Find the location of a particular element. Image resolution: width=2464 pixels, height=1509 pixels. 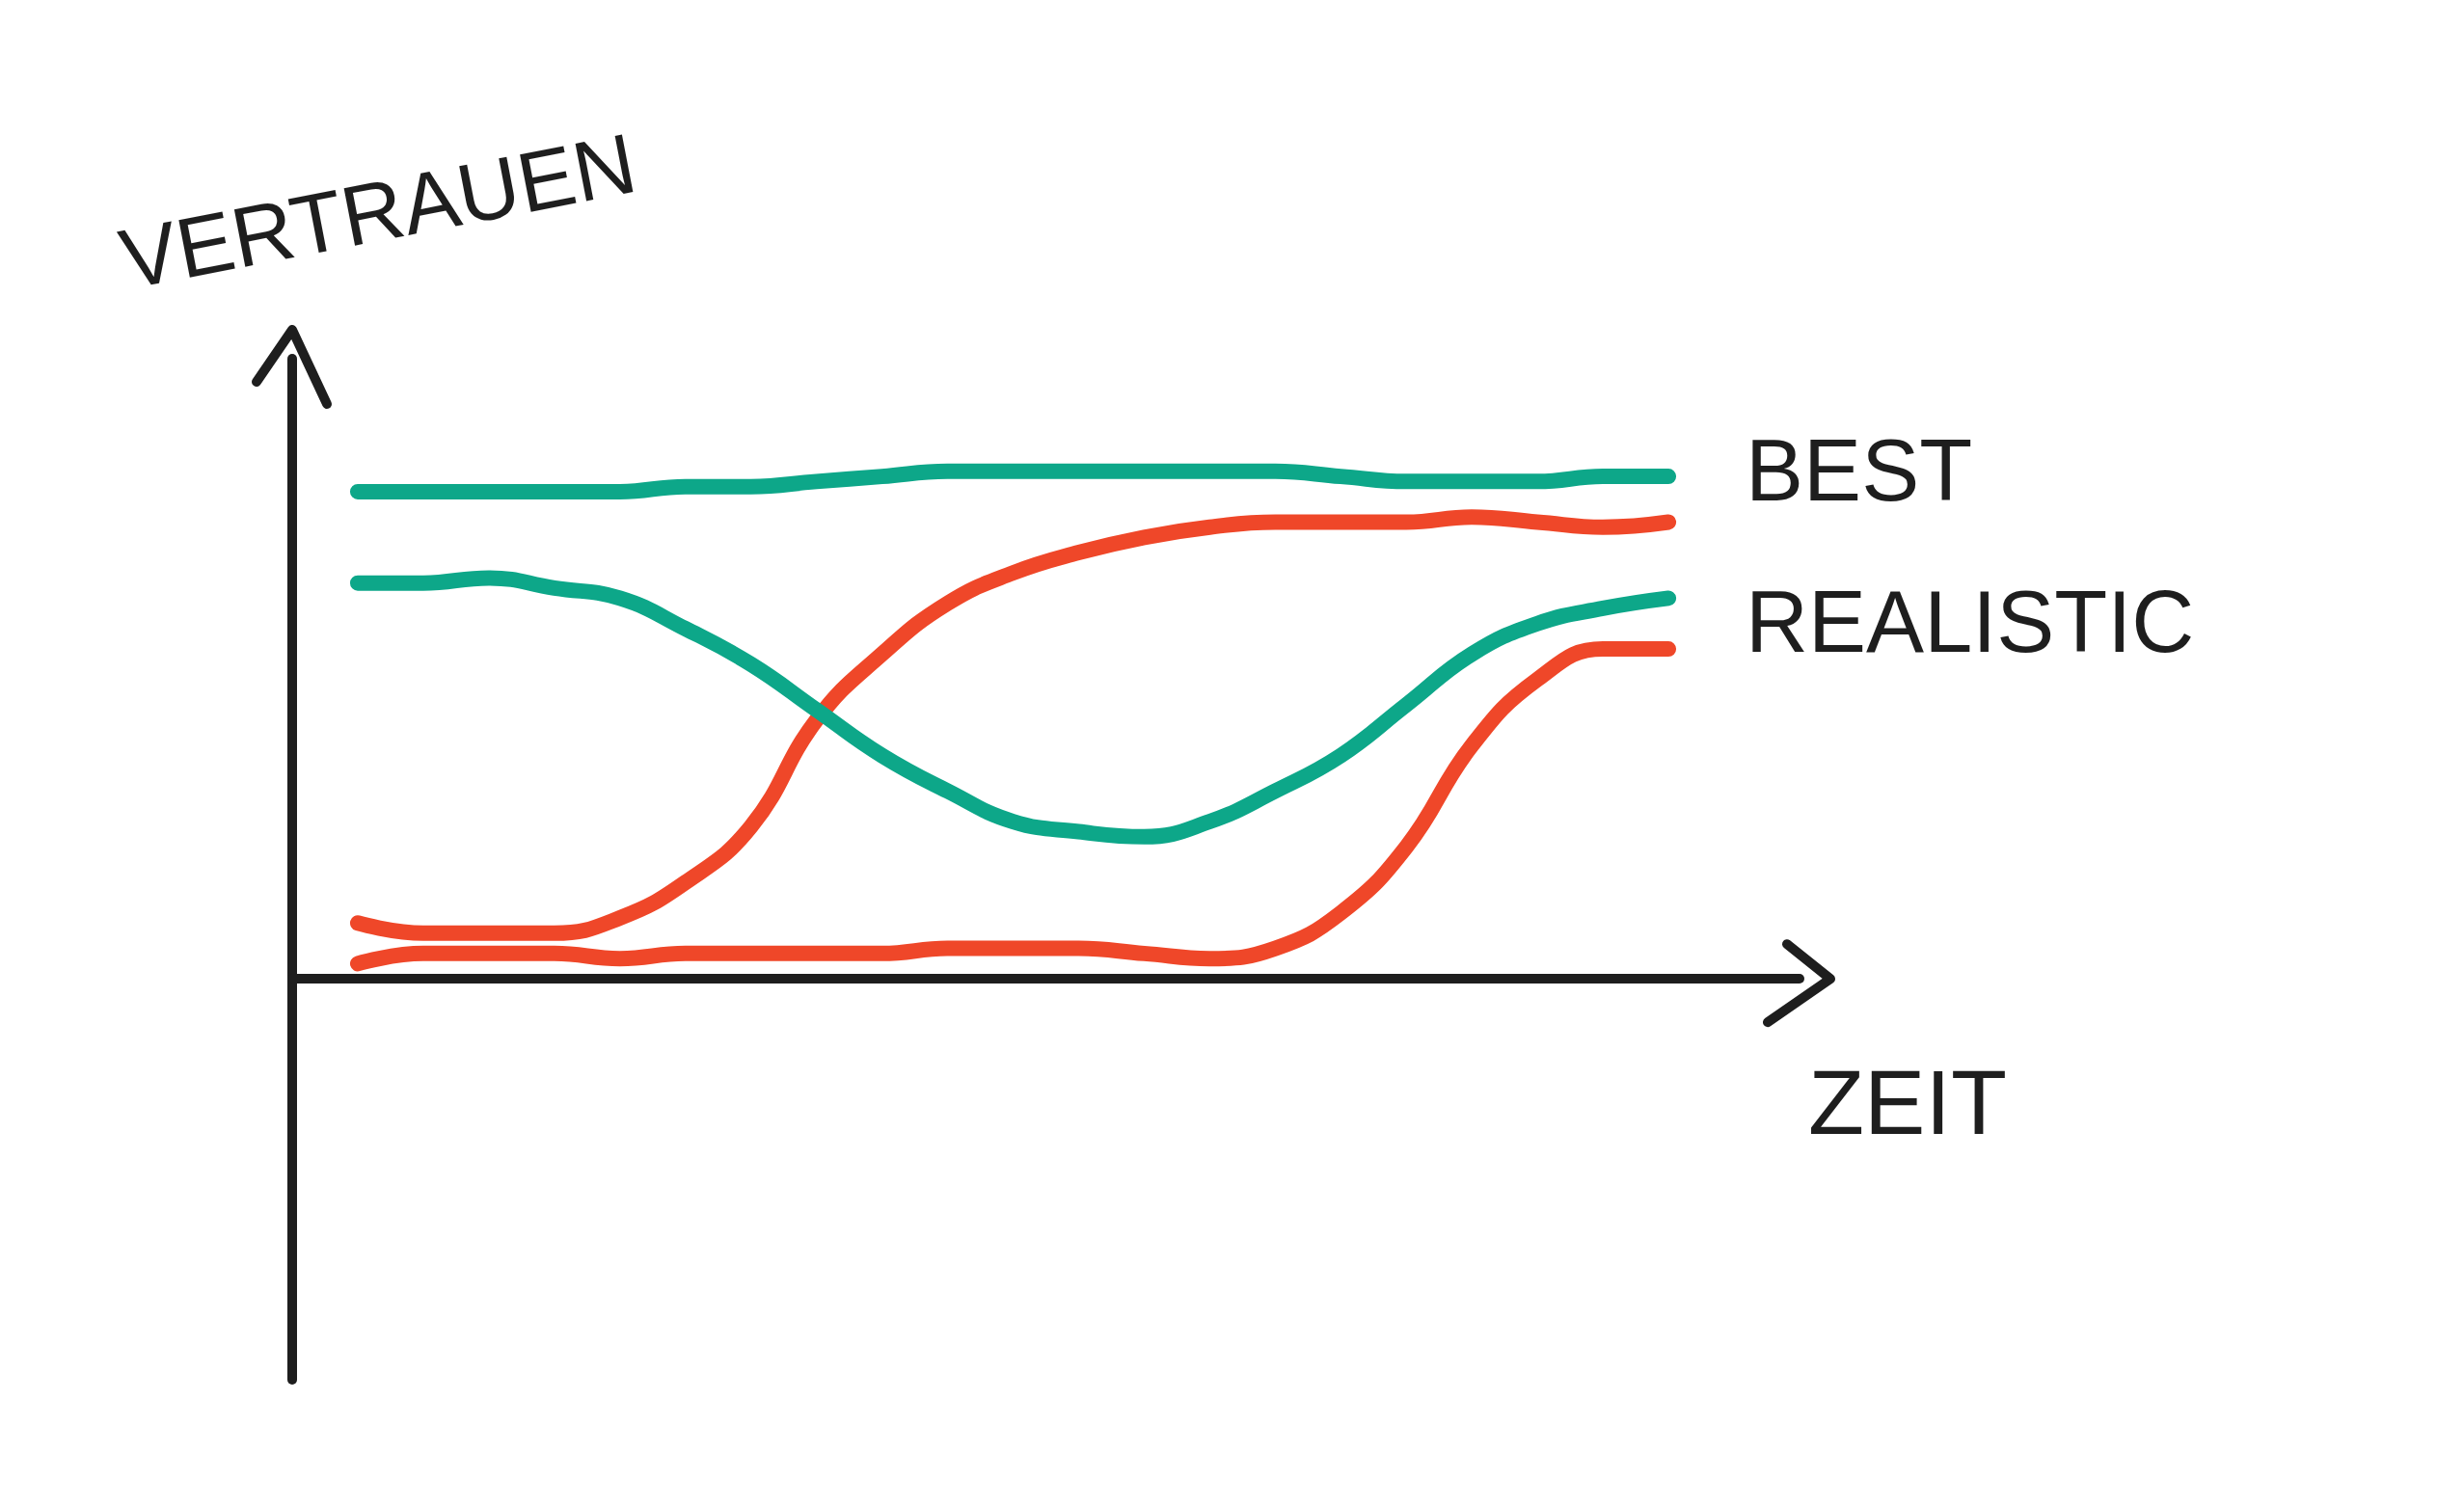

annotation: REALISTIC is located at coordinates (1970, 622).